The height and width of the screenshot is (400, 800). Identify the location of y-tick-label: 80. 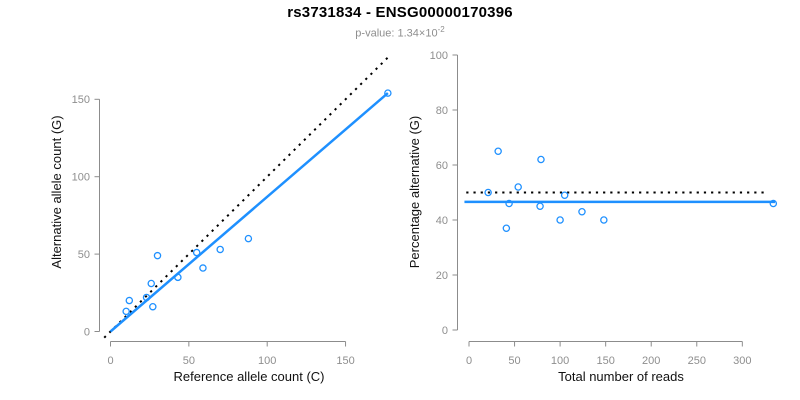
(442, 111).